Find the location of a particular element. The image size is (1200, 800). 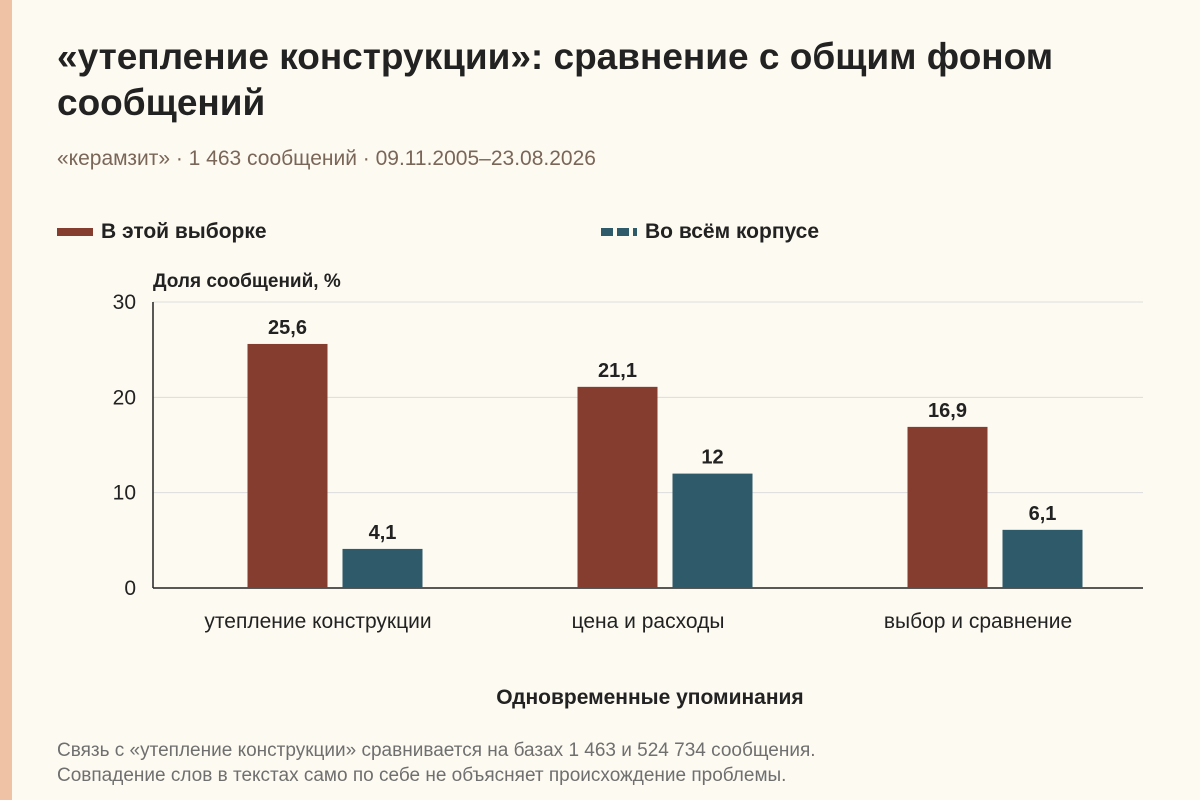

legend-label-corpus: Во всём корпусе is located at coordinates (732, 231).